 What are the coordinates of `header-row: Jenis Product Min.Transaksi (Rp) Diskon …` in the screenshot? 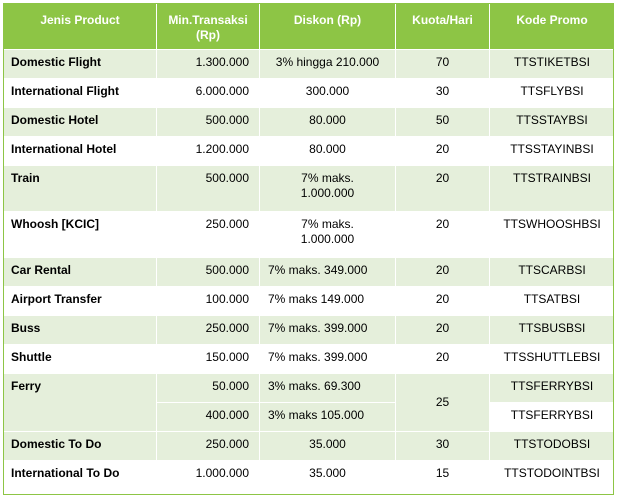 It's located at (309, 26).